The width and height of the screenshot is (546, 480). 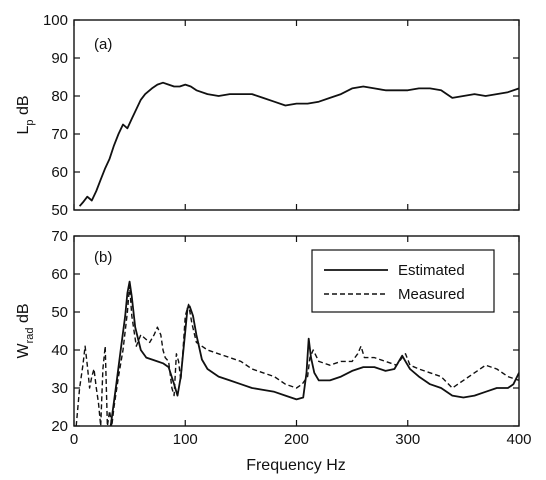 What do you see at coordinates (431, 270) in the screenshot?
I see `legend-label-estimated: Estimated` at bounding box center [431, 270].